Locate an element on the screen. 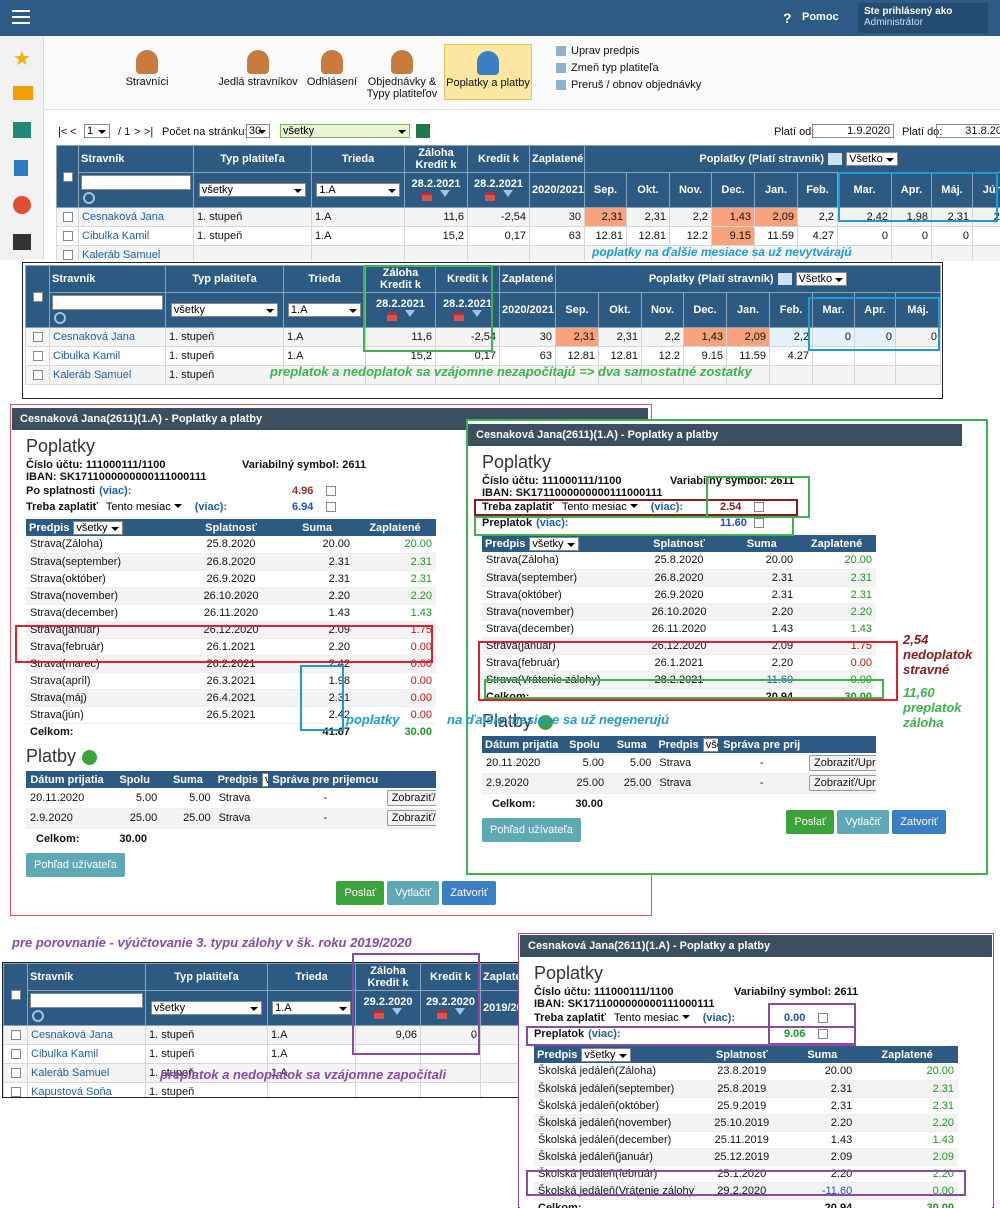 The image size is (1000, 1208). print-button: Vytlačiť is located at coordinates (413, 892).